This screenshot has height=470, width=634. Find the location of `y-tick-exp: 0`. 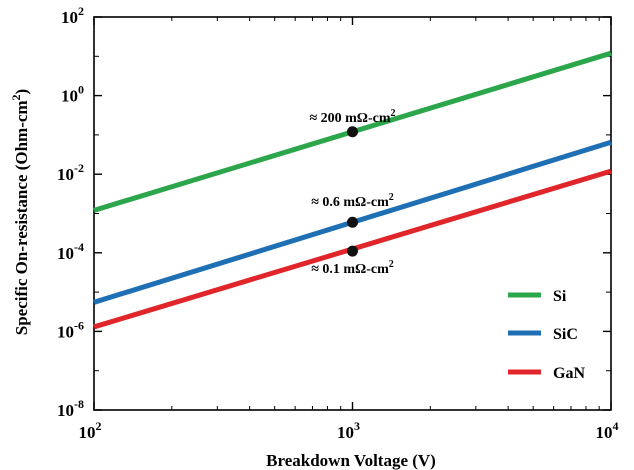

y-tick-exp: 0 is located at coordinates (81, 90).